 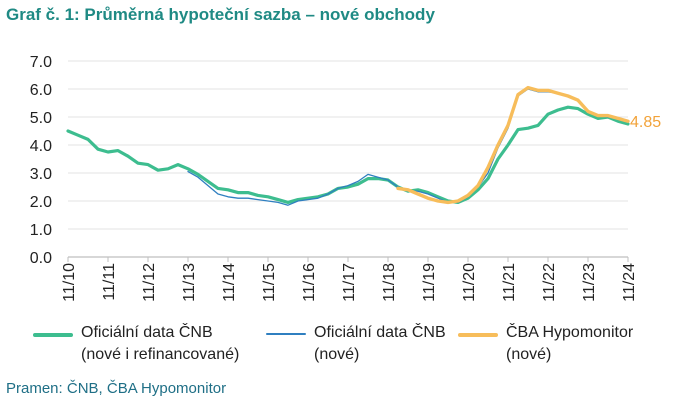 What do you see at coordinates (356, 344) in the screenshot?
I see `legend-item-cnb-new: Oficiální data ČNB (nové)` at bounding box center [356, 344].